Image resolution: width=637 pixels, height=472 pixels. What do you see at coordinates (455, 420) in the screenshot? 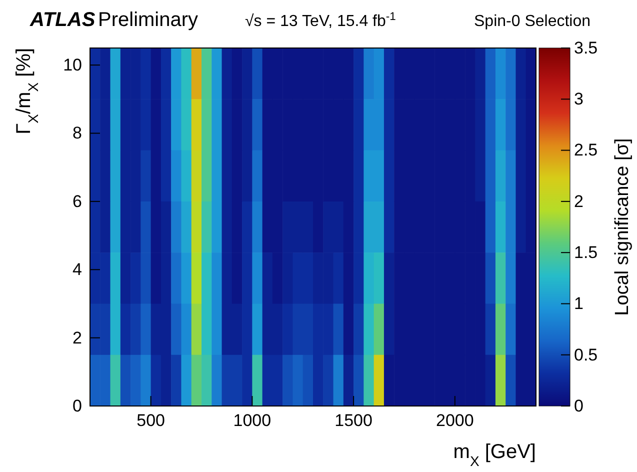
I see `x-tick-label: 2000` at bounding box center [455, 420].